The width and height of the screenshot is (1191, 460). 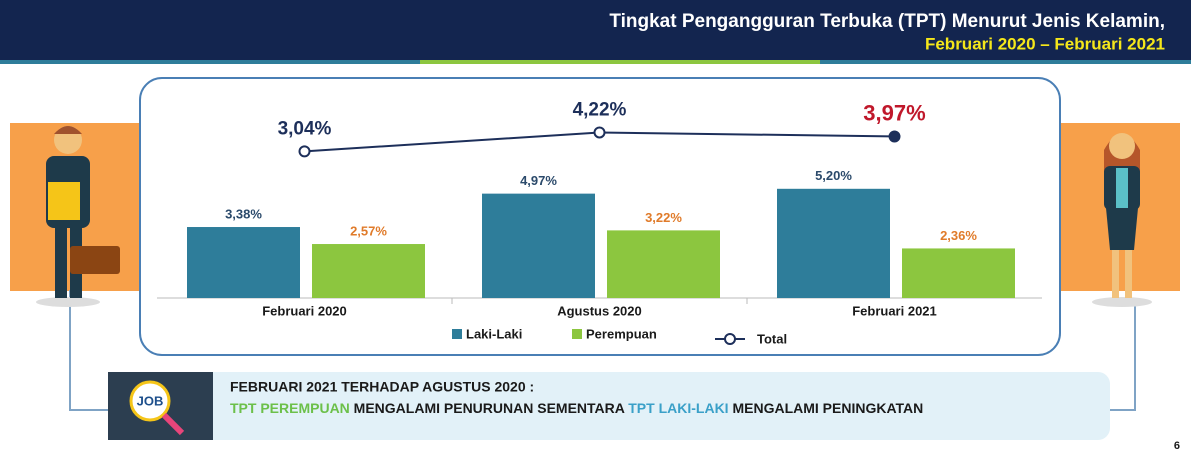 What do you see at coordinates (599, 310) in the screenshot?
I see `x-tick-label: Agustus 2020` at bounding box center [599, 310].